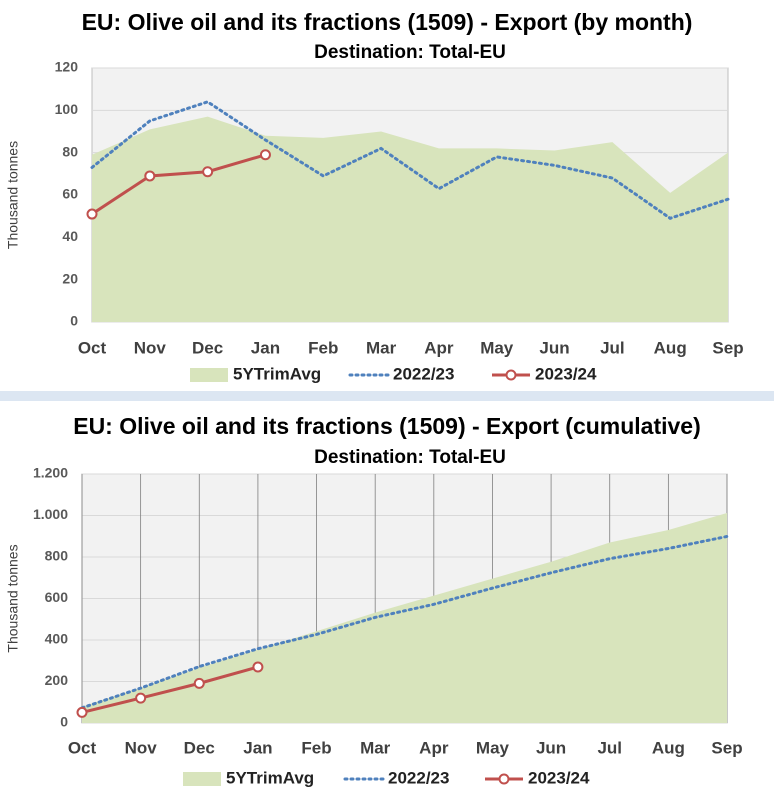 The height and width of the screenshot is (795, 774). I want to click on y-tick-label: 600, so click(57, 597).